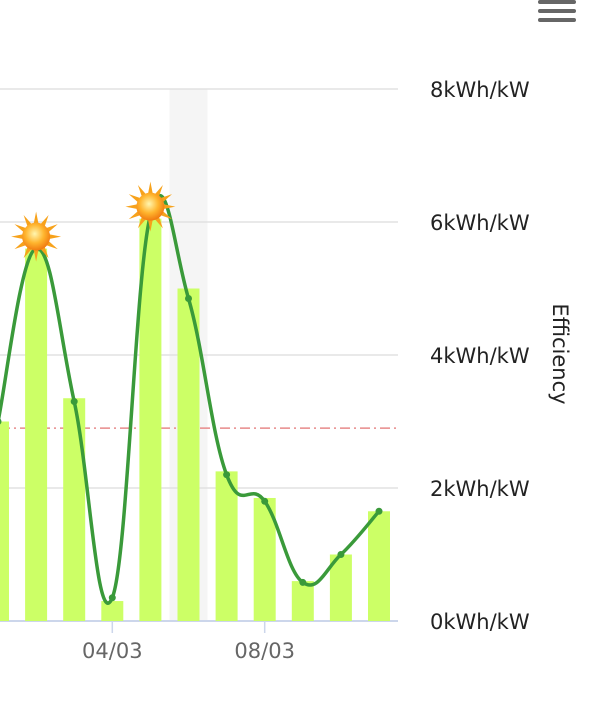 The image size is (589, 717). What do you see at coordinates (112, 651) in the screenshot?
I see `x-tick-label: 04/03` at bounding box center [112, 651].